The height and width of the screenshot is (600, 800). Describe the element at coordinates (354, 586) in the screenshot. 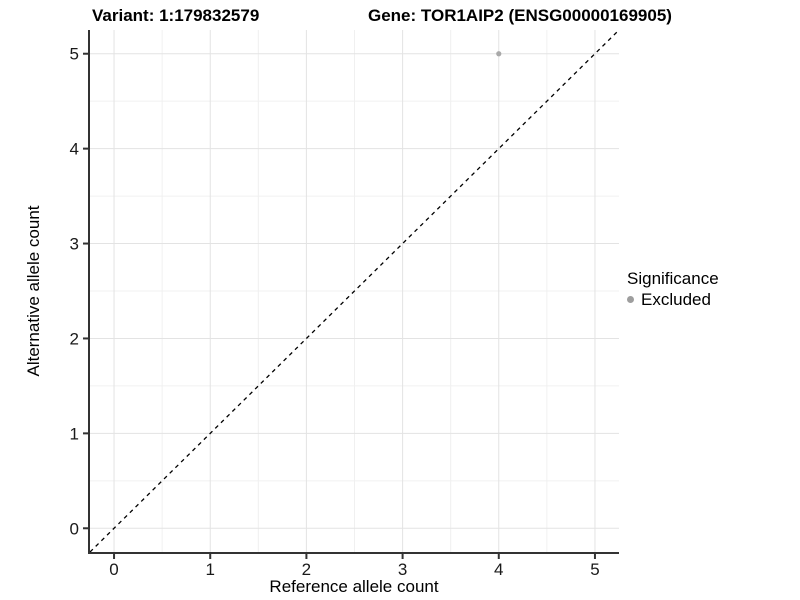

I see `x-axis-title: Reference allele count` at that location.